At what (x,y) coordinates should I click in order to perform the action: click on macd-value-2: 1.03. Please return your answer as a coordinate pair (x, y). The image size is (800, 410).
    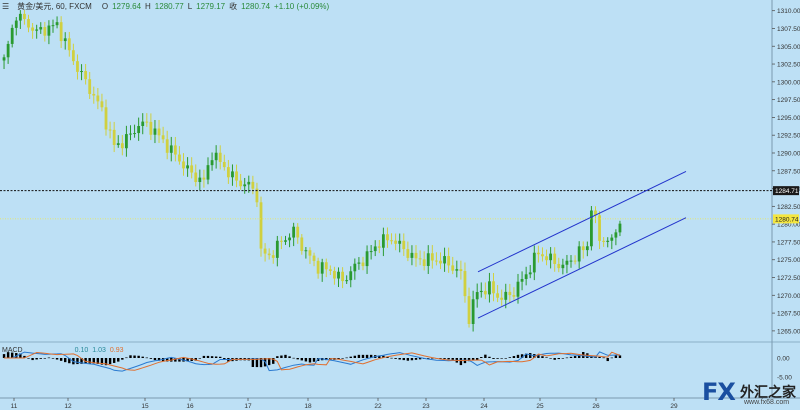
    Looking at the image, I should click on (99, 350).